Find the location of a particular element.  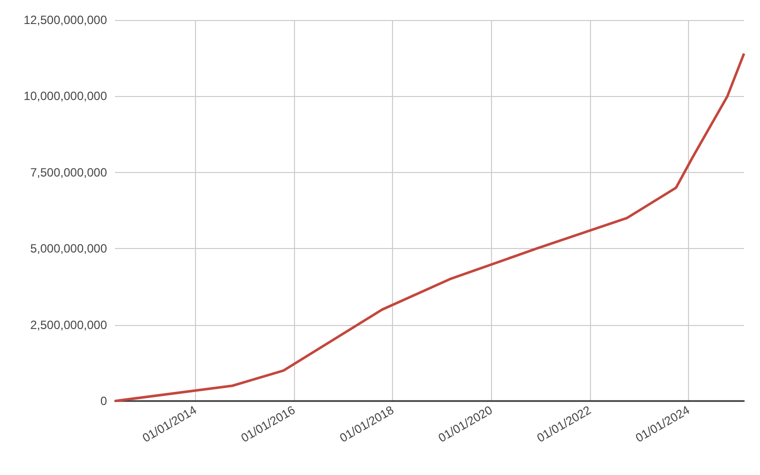

y-tick-label: 5,000,000,000 is located at coordinates (69, 249).